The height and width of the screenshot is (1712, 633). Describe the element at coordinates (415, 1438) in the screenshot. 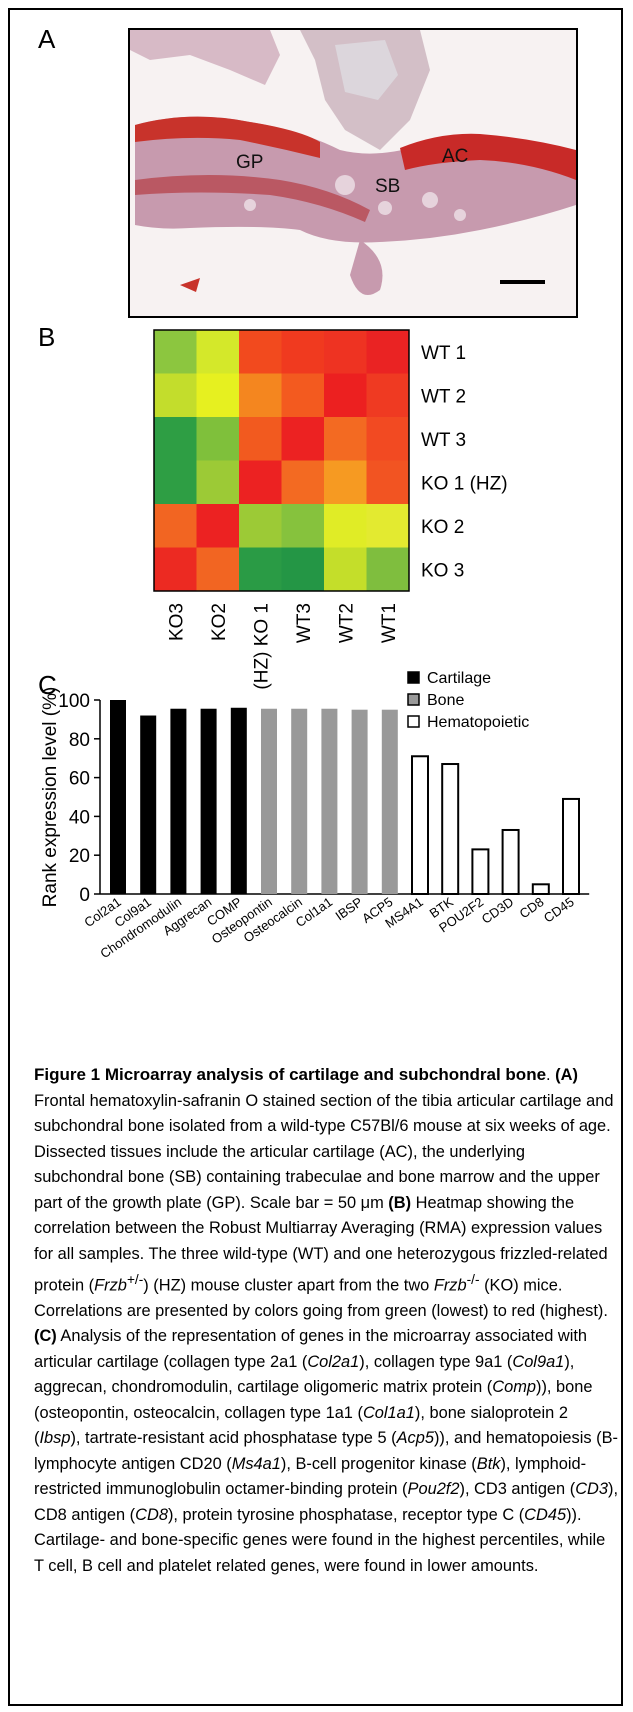

I see `gene-name: Acp5` at that location.